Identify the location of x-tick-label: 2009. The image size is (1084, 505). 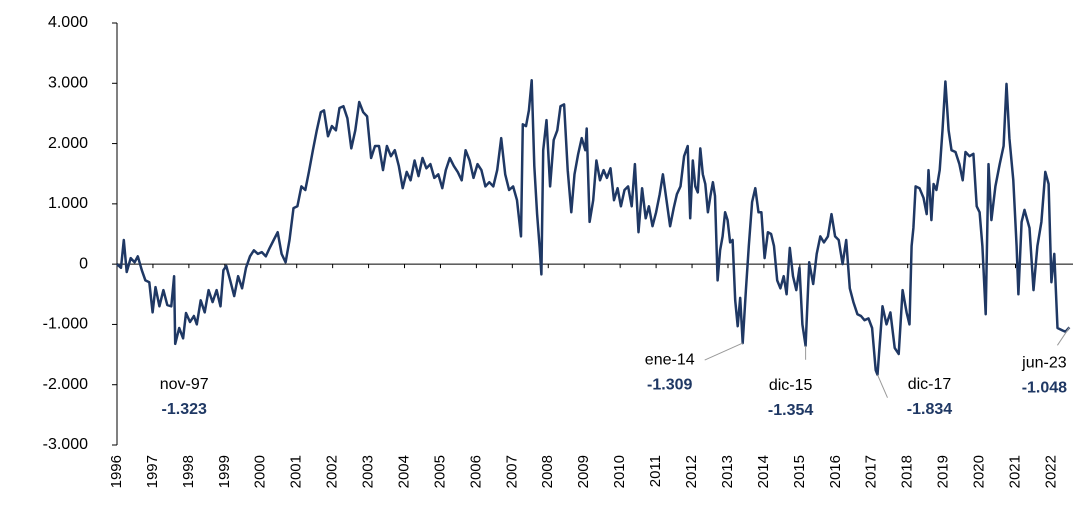
(583, 471).